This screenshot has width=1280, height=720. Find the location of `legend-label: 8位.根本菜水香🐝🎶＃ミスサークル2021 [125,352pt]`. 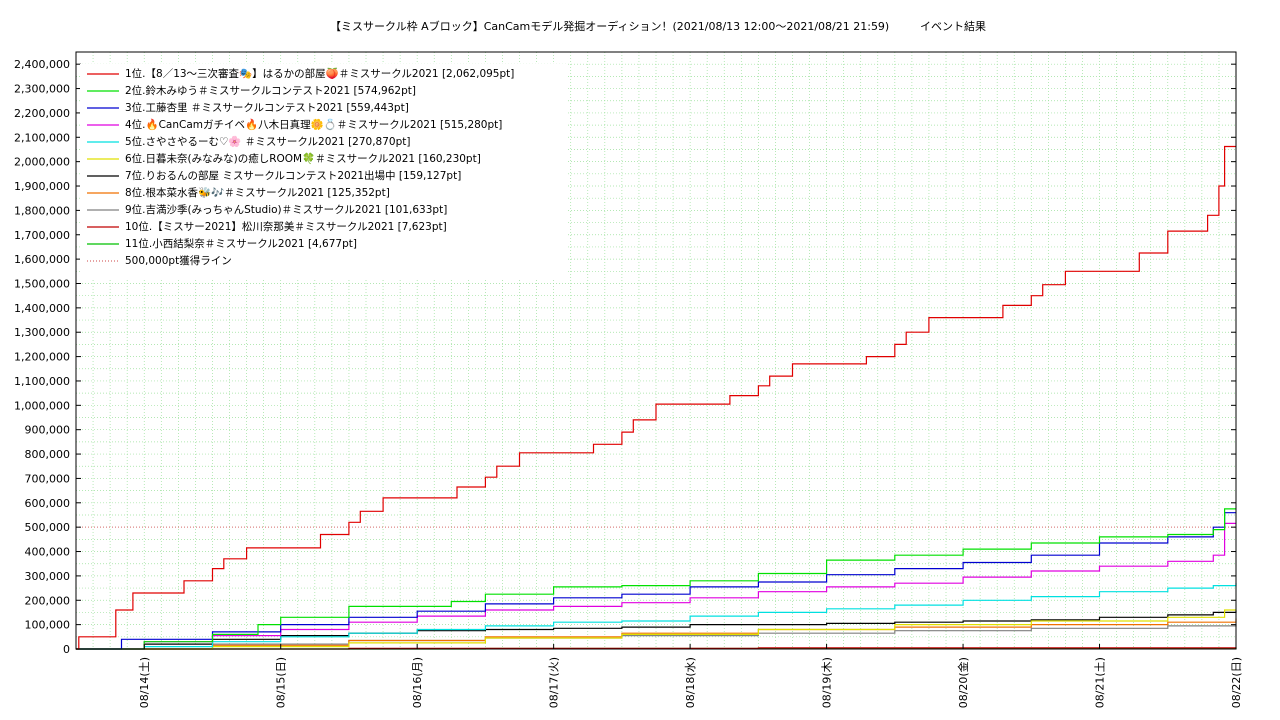

legend-label: 8位.根本菜水香🐝🎶＃ミスサークル2021 [125,352pt] is located at coordinates (257, 192).